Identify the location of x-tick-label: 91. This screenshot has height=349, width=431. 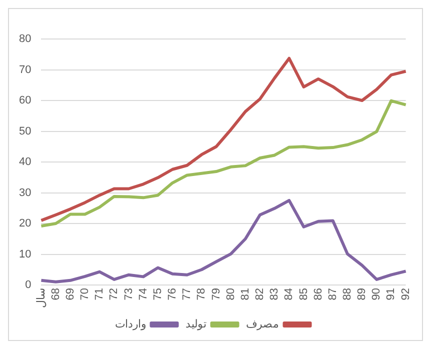
(391, 294).